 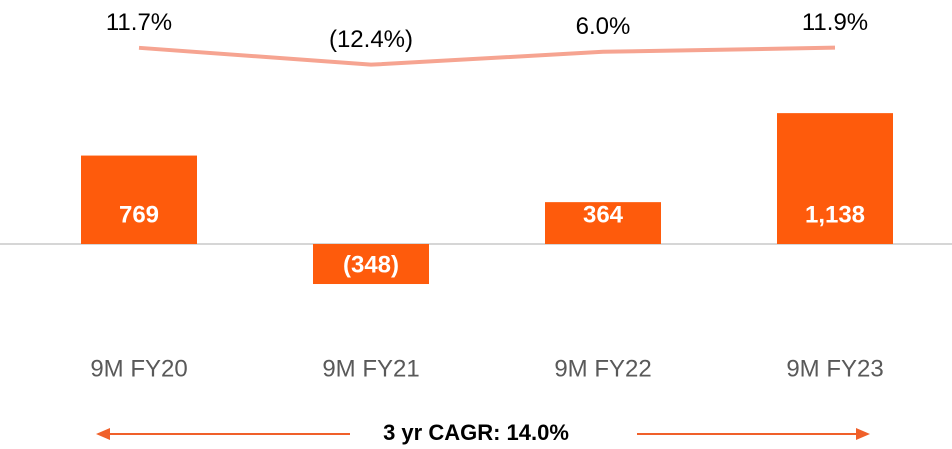 What do you see at coordinates (103, 434) in the screenshot?
I see `arrow-head-left` at bounding box center [103, 434].